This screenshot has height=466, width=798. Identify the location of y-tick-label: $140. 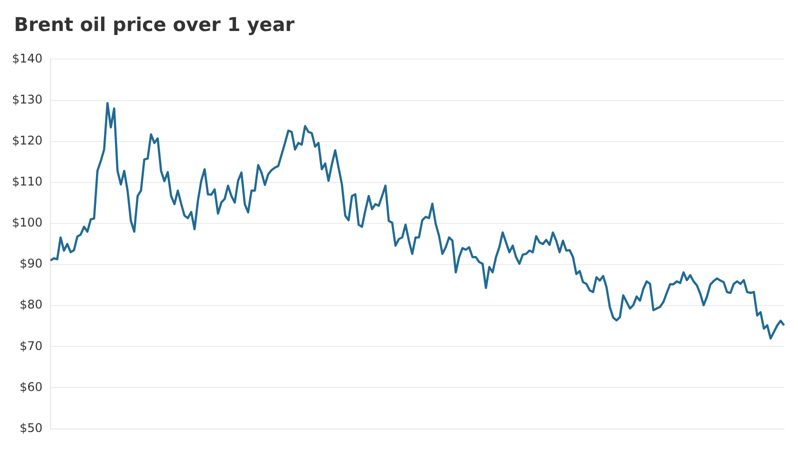
(27, 58).